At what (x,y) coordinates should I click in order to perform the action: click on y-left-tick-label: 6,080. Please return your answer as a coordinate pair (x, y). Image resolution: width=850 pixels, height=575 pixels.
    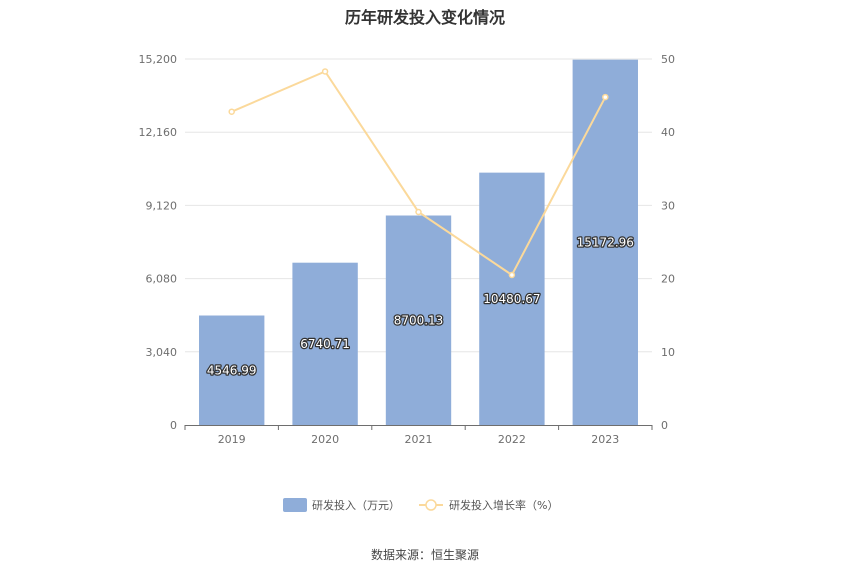
    Looking at the image, I should click on (162, 279).